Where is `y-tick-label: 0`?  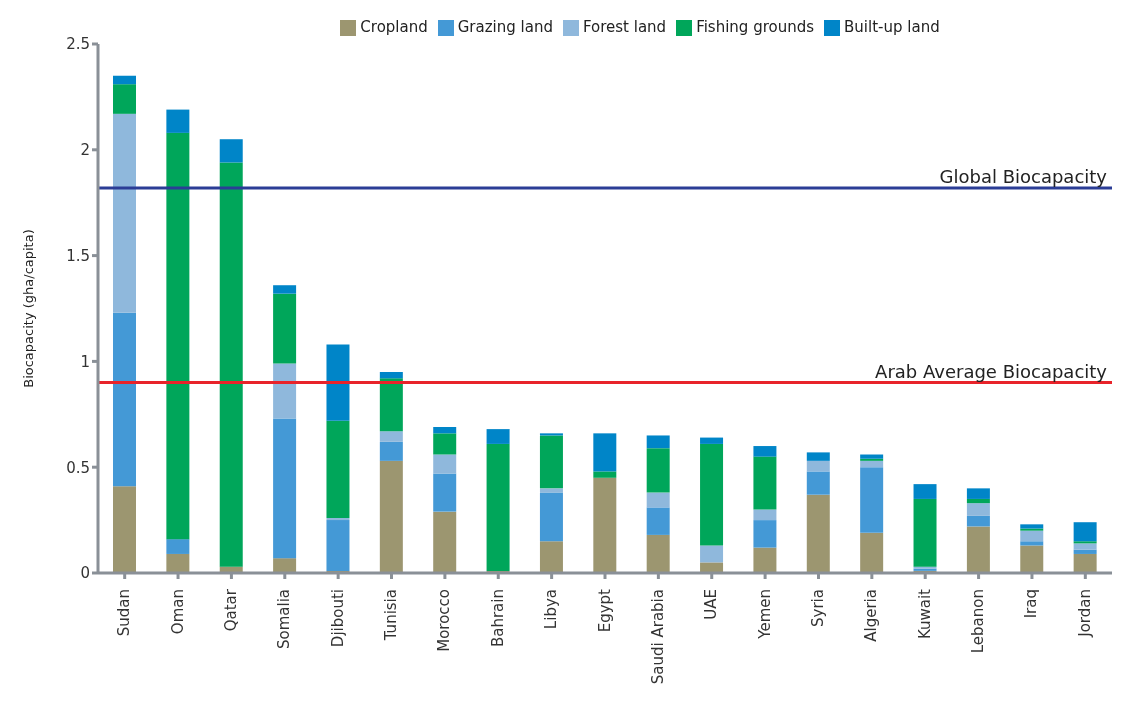
y-tick-label: 0 is located at coordinates (85, 573).